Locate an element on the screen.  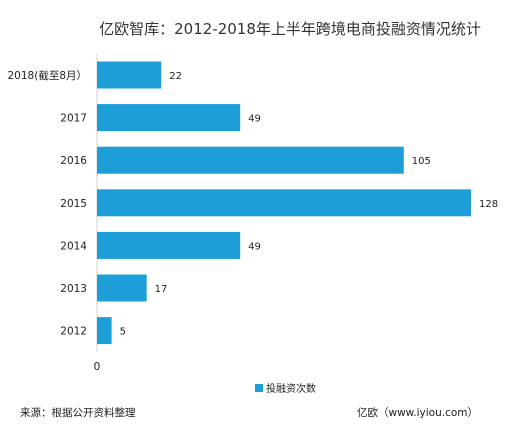
data-label-3: 128 is located at coordinates (488, 204).